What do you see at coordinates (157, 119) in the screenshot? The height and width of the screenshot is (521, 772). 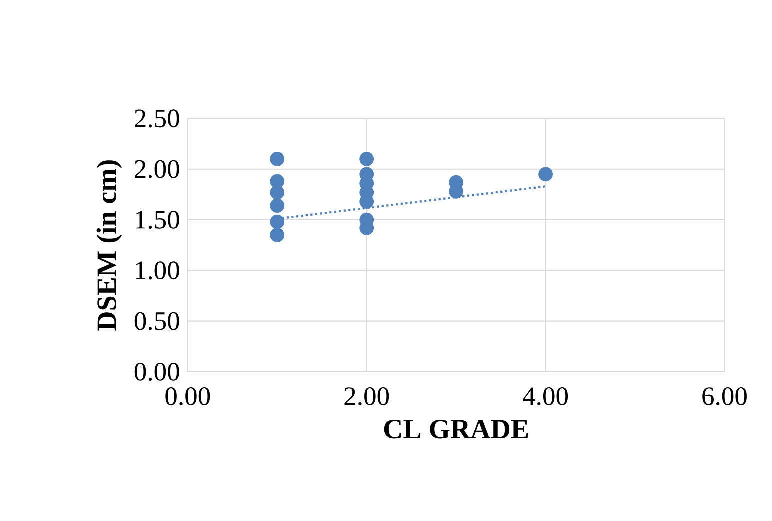 I see `y-tick-label: 2.50` at bounding box center [157, 119].